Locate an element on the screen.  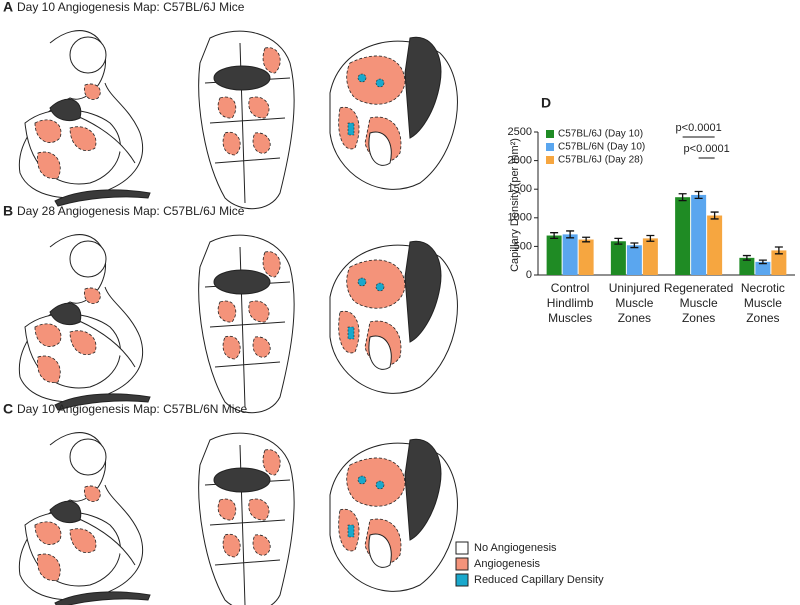
x-tick-label: Uninjured Muscle Zones is located at coordinates (634, 303).